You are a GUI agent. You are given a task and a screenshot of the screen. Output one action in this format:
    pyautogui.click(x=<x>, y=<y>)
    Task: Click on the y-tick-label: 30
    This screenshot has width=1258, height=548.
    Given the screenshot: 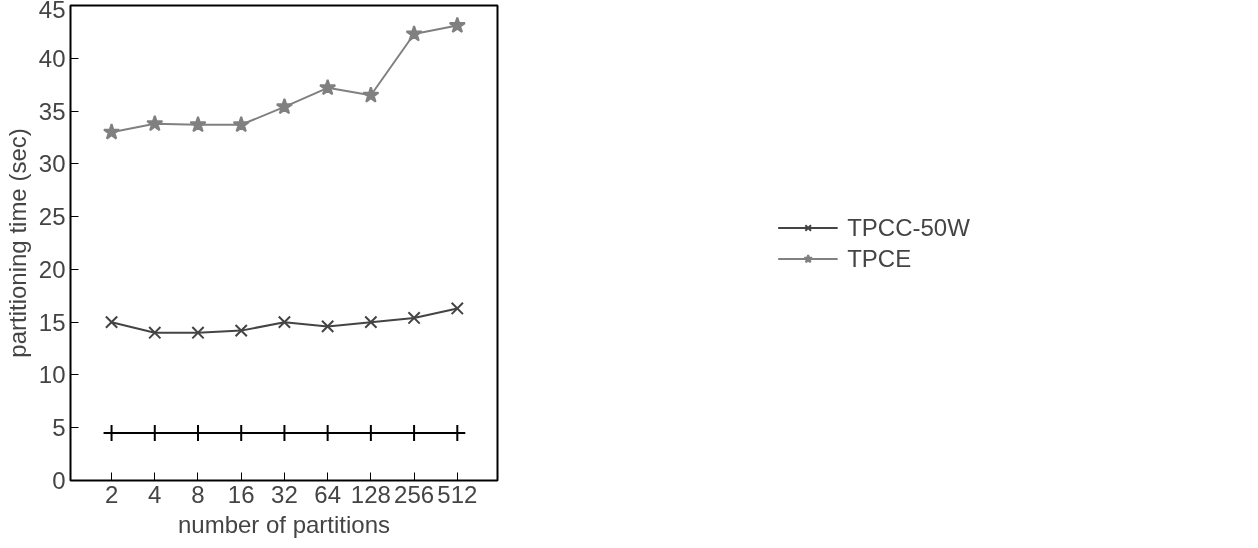 What is the action you would take?
    pyautogui.click(x=52, y=164)
    